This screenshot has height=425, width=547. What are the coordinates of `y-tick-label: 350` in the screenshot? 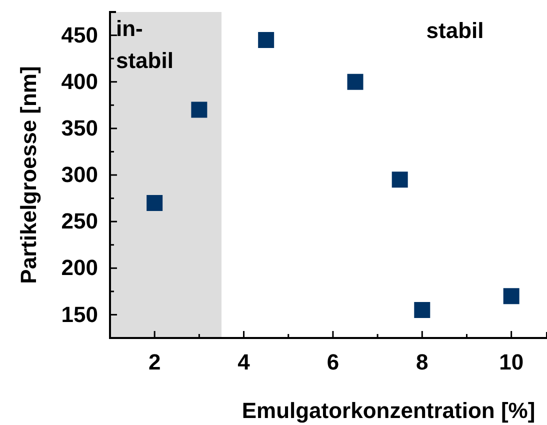 It's located at (79, 127).